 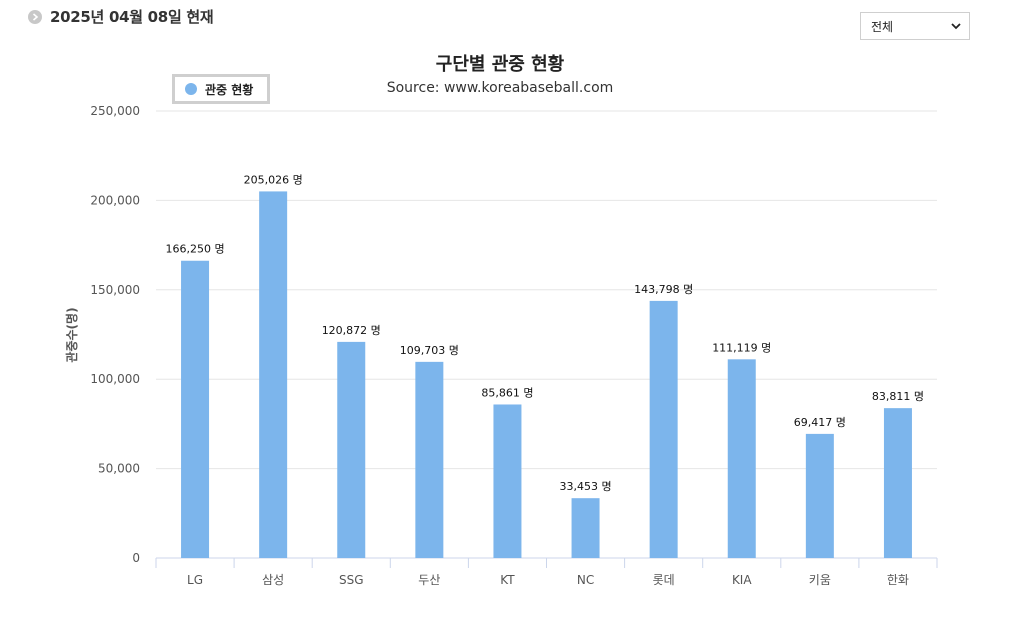 What do you see at coordinates (741, 347) in the screenshot?
I see `data-label: 111,119 명` at bounding box center [741, 347].